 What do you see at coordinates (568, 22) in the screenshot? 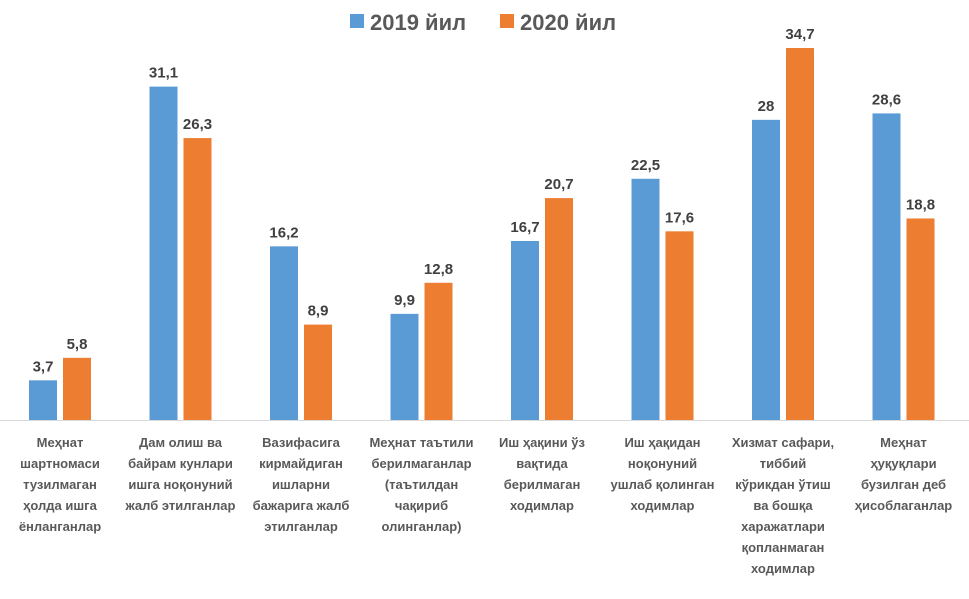
I see `legend-label: 2020 йил` at bounding box center [568, 22].